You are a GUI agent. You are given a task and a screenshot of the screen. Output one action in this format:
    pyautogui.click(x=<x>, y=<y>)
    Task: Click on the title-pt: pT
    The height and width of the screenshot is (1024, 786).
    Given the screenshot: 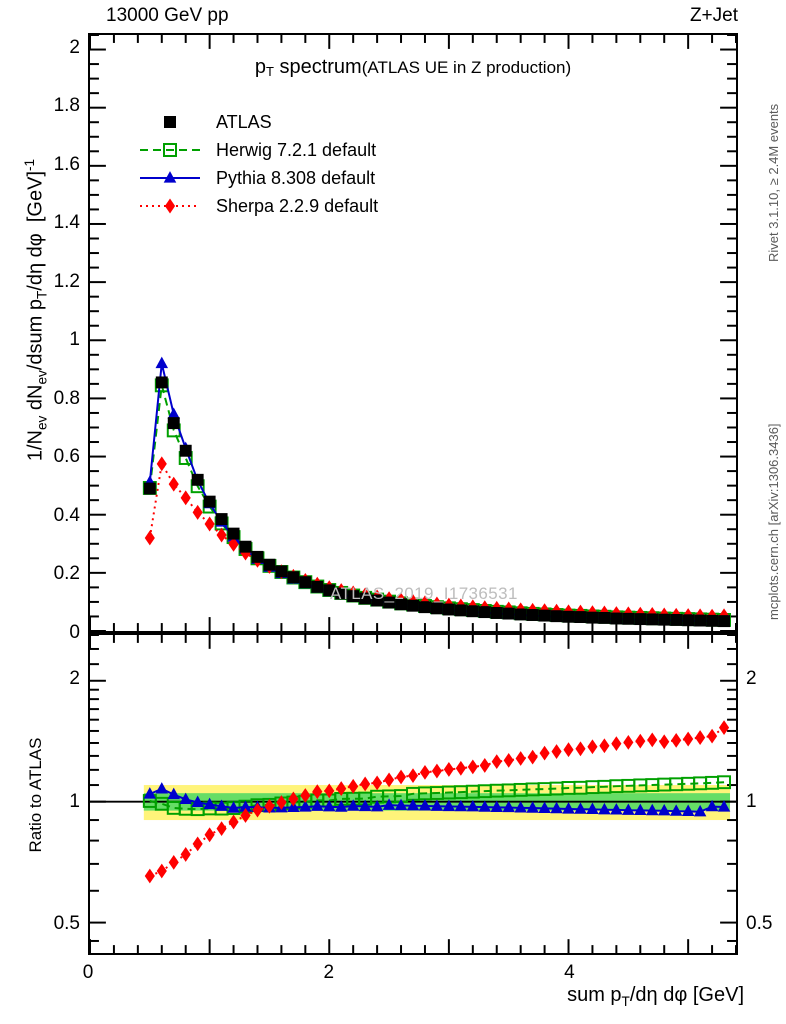 What is the action you would take?
    pyautogui.click(x=264, y=67)
    